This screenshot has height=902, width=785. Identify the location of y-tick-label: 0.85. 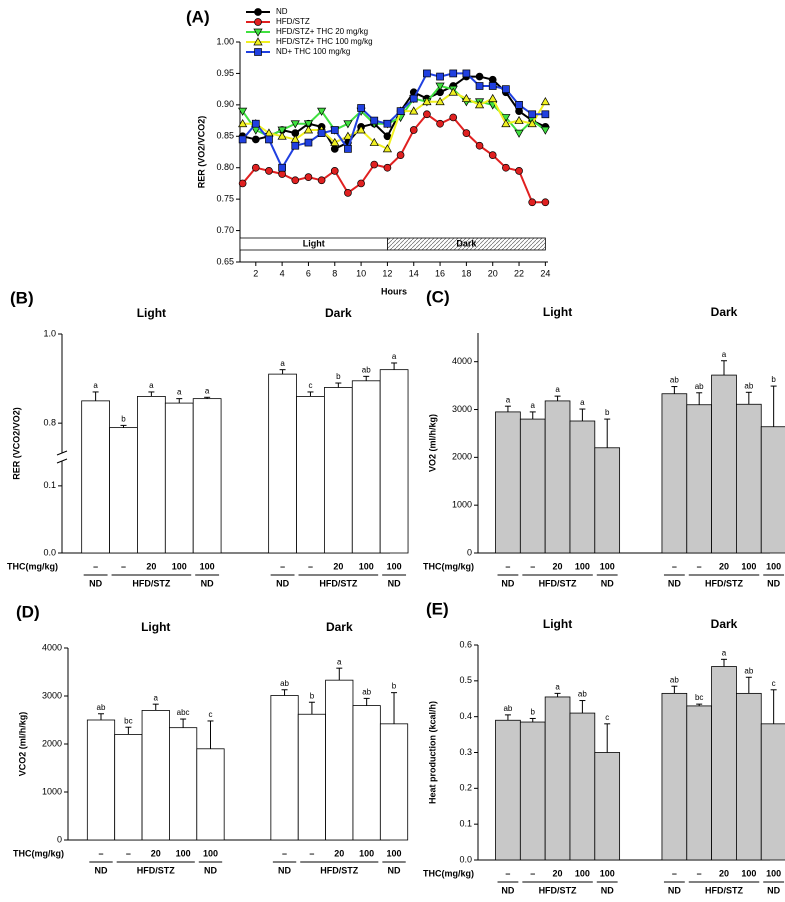
(225, 136).